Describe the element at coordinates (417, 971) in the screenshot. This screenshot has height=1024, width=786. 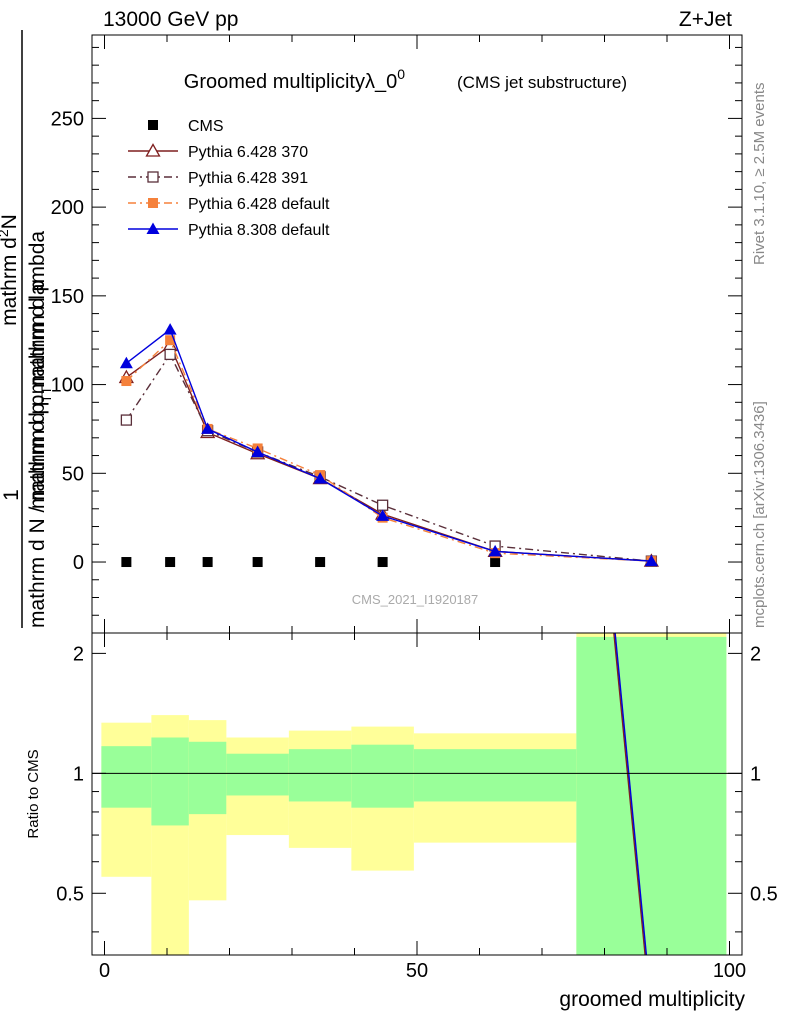
I see `x-tick-label: 50` at that location.